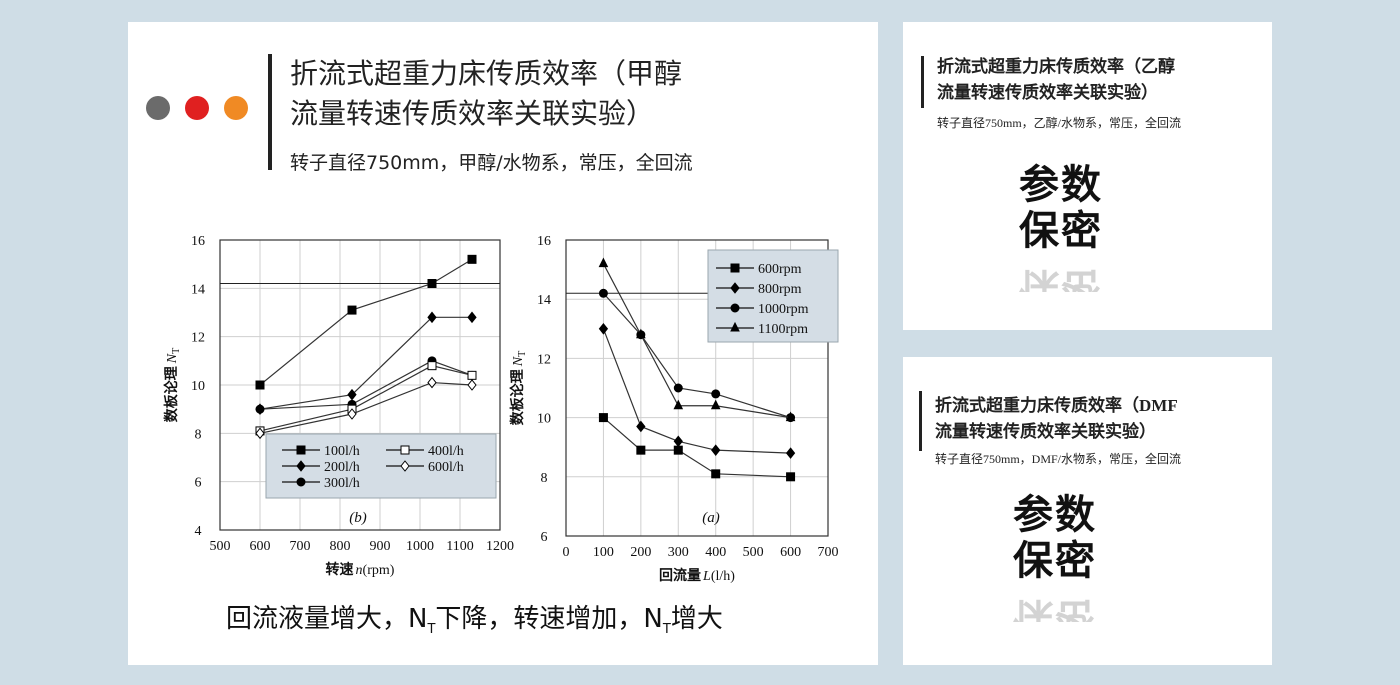 The width and height of the screenshot is (1400, 685). What do you see at coordinates (780, 289) in the screenshot?
I see `legend-label: 800rpm` at bounding box center [780, 289].